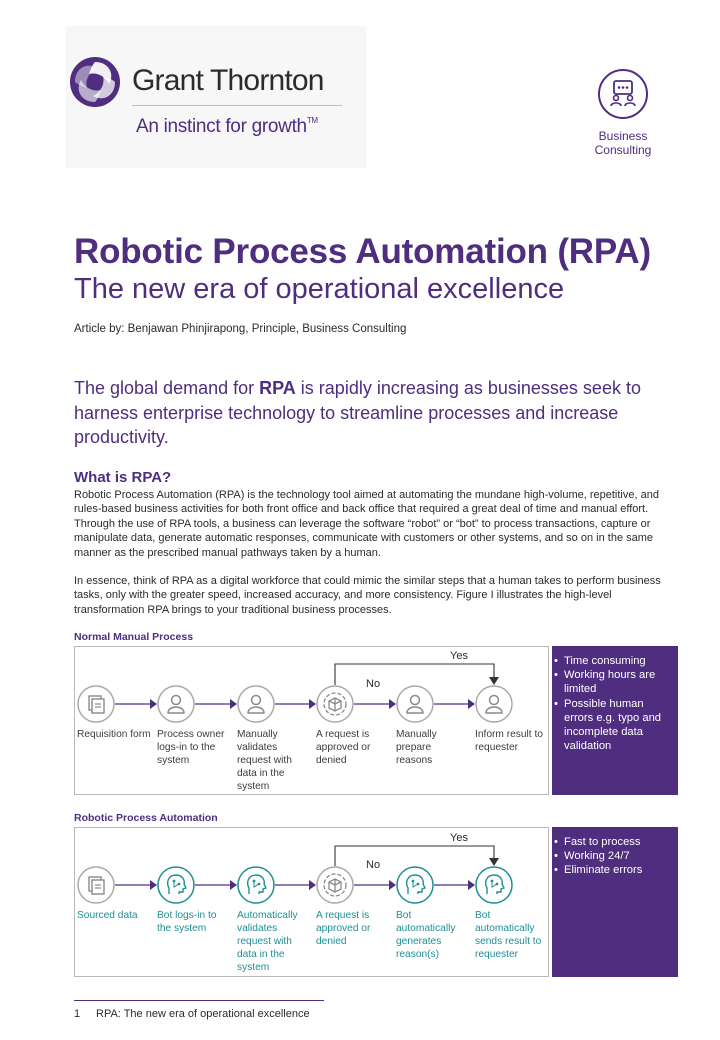  Describe the element at coordinates (613, 870) in the screenshot. I see `benefit-item: Eliminate errors` at that location.